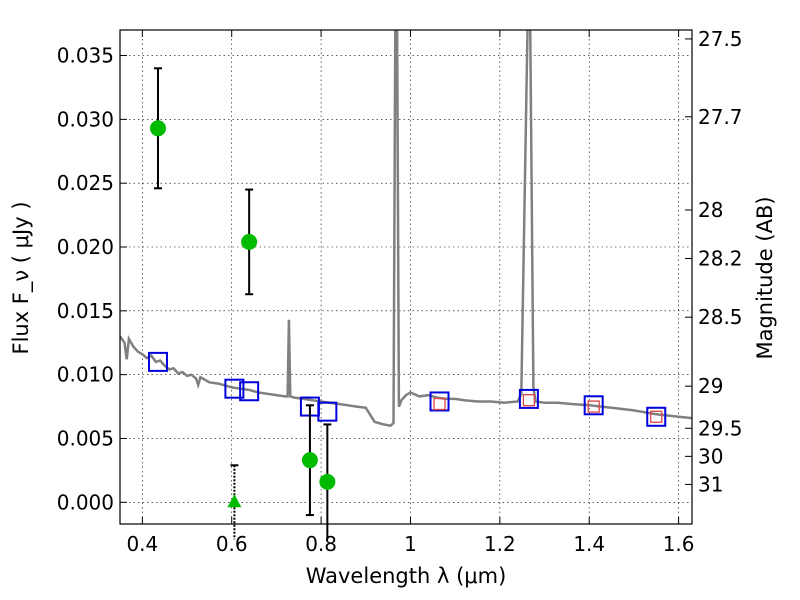 This screenshot has height=600, width=800. Describe the element at coordinates (85, 438) in the screenshot. I see `y-tick-label: 0.005` at that location.